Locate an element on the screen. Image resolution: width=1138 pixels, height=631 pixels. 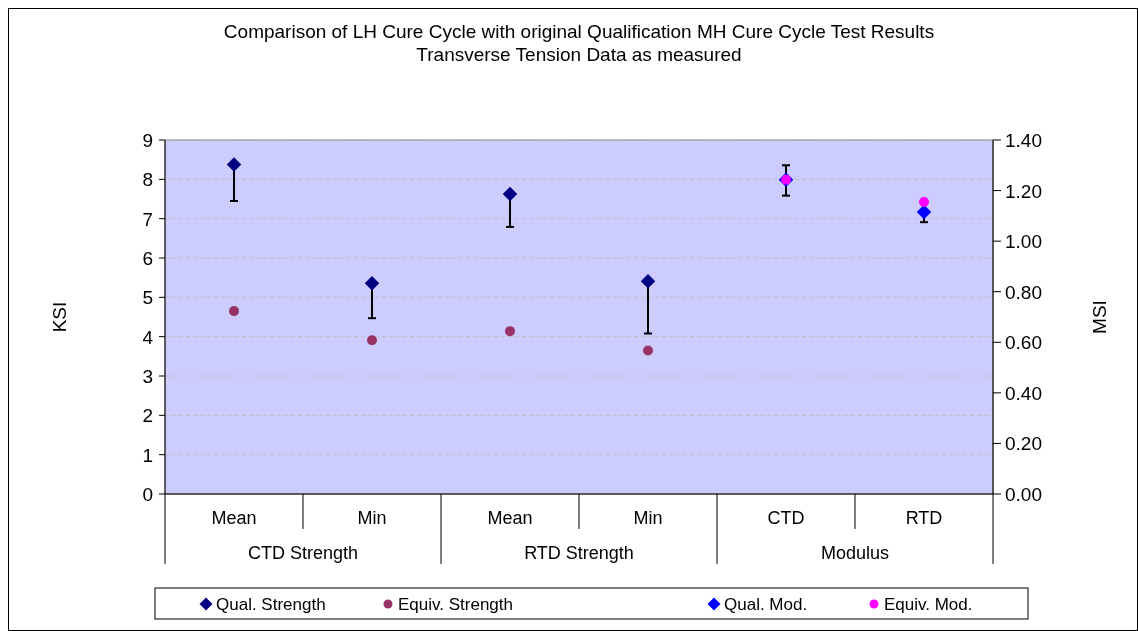
y-tick-label: 3 is located at coordinates (147, 376).